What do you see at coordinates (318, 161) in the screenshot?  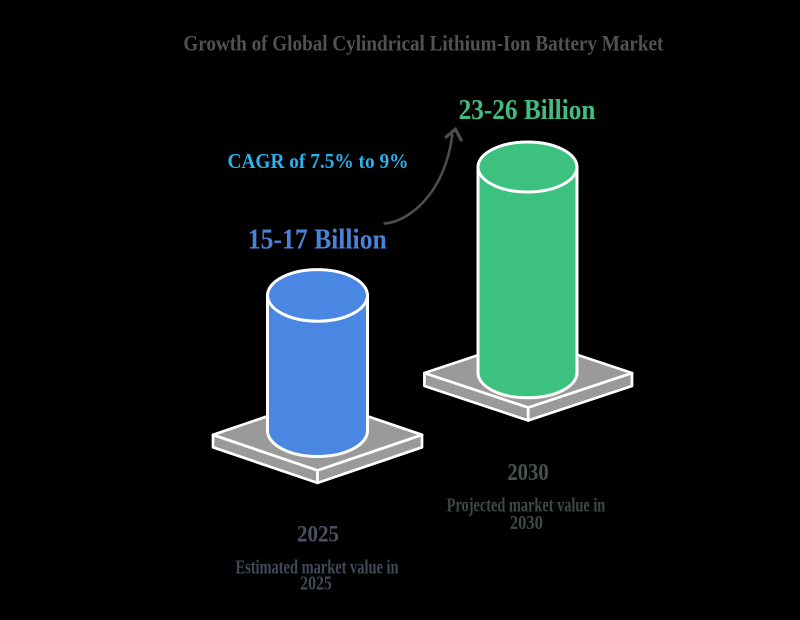 I see `svg-text: CAGR of 7.5% to 9%` at bounding box center [318, 161].